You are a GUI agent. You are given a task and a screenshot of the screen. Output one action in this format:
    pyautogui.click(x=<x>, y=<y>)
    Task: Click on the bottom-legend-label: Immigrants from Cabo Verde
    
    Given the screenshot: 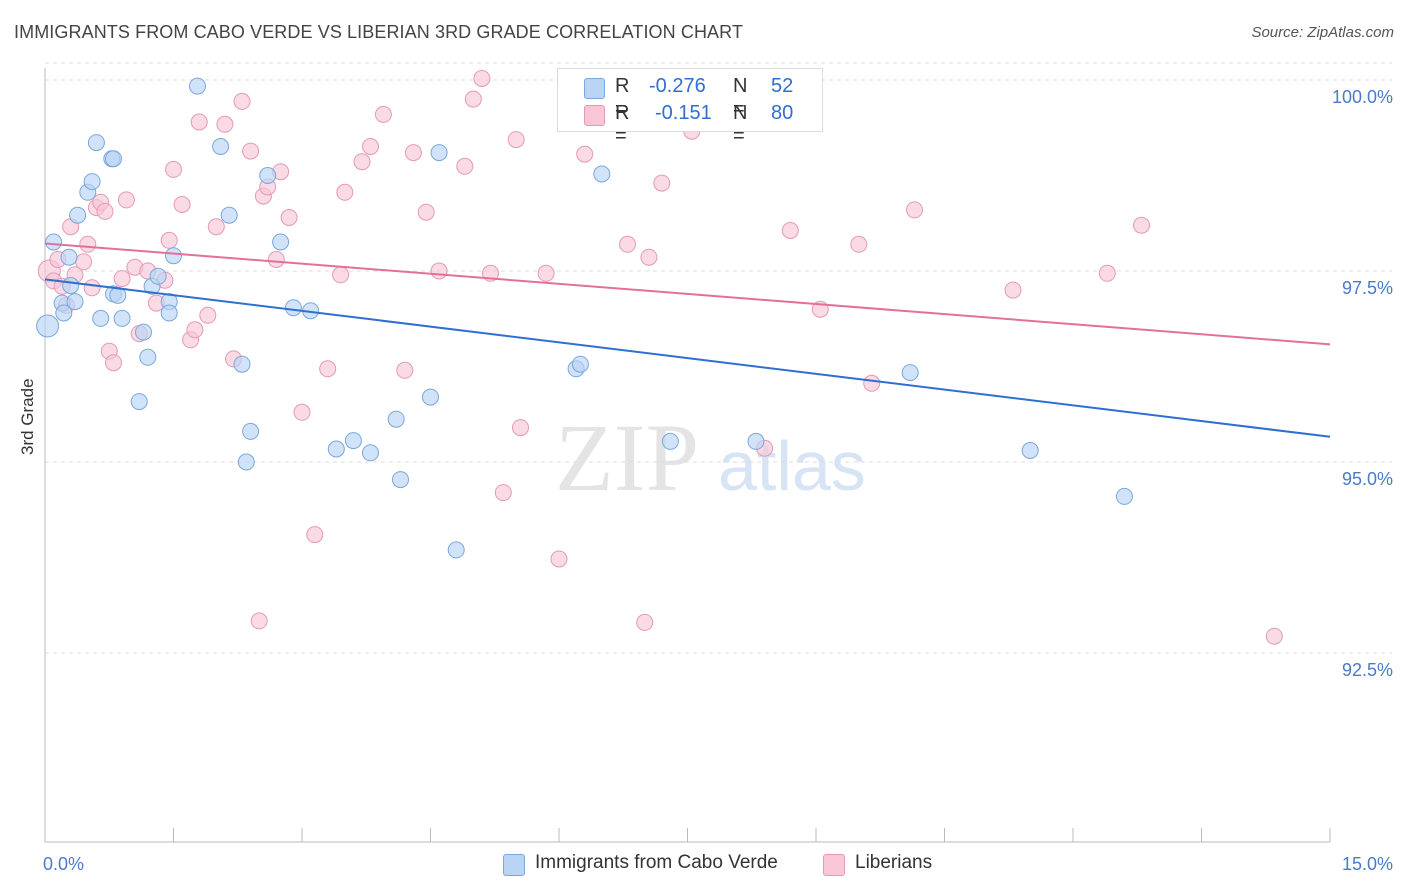 What is the action you would take?
    pyautogui.click(x=656, y=862)
    